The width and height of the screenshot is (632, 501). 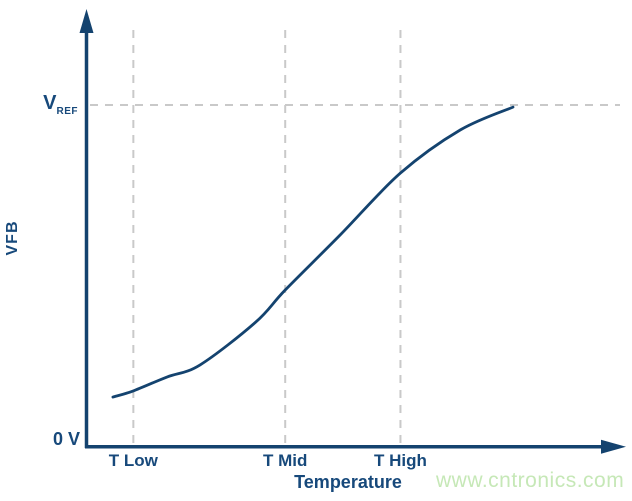 I want to click on vref-label: VREF, so click(x=53, y=104).